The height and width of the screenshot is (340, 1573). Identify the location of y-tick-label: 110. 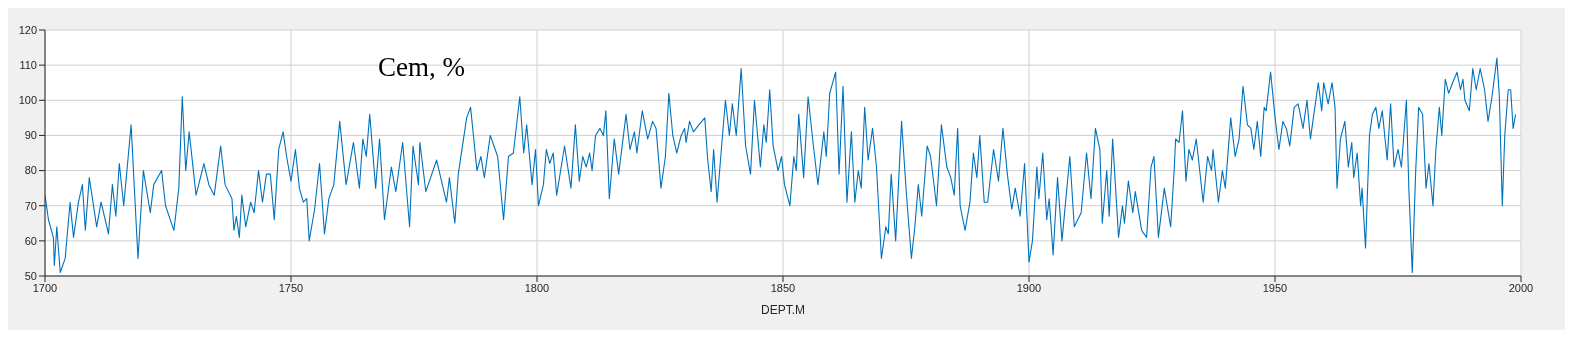
(28, 65).